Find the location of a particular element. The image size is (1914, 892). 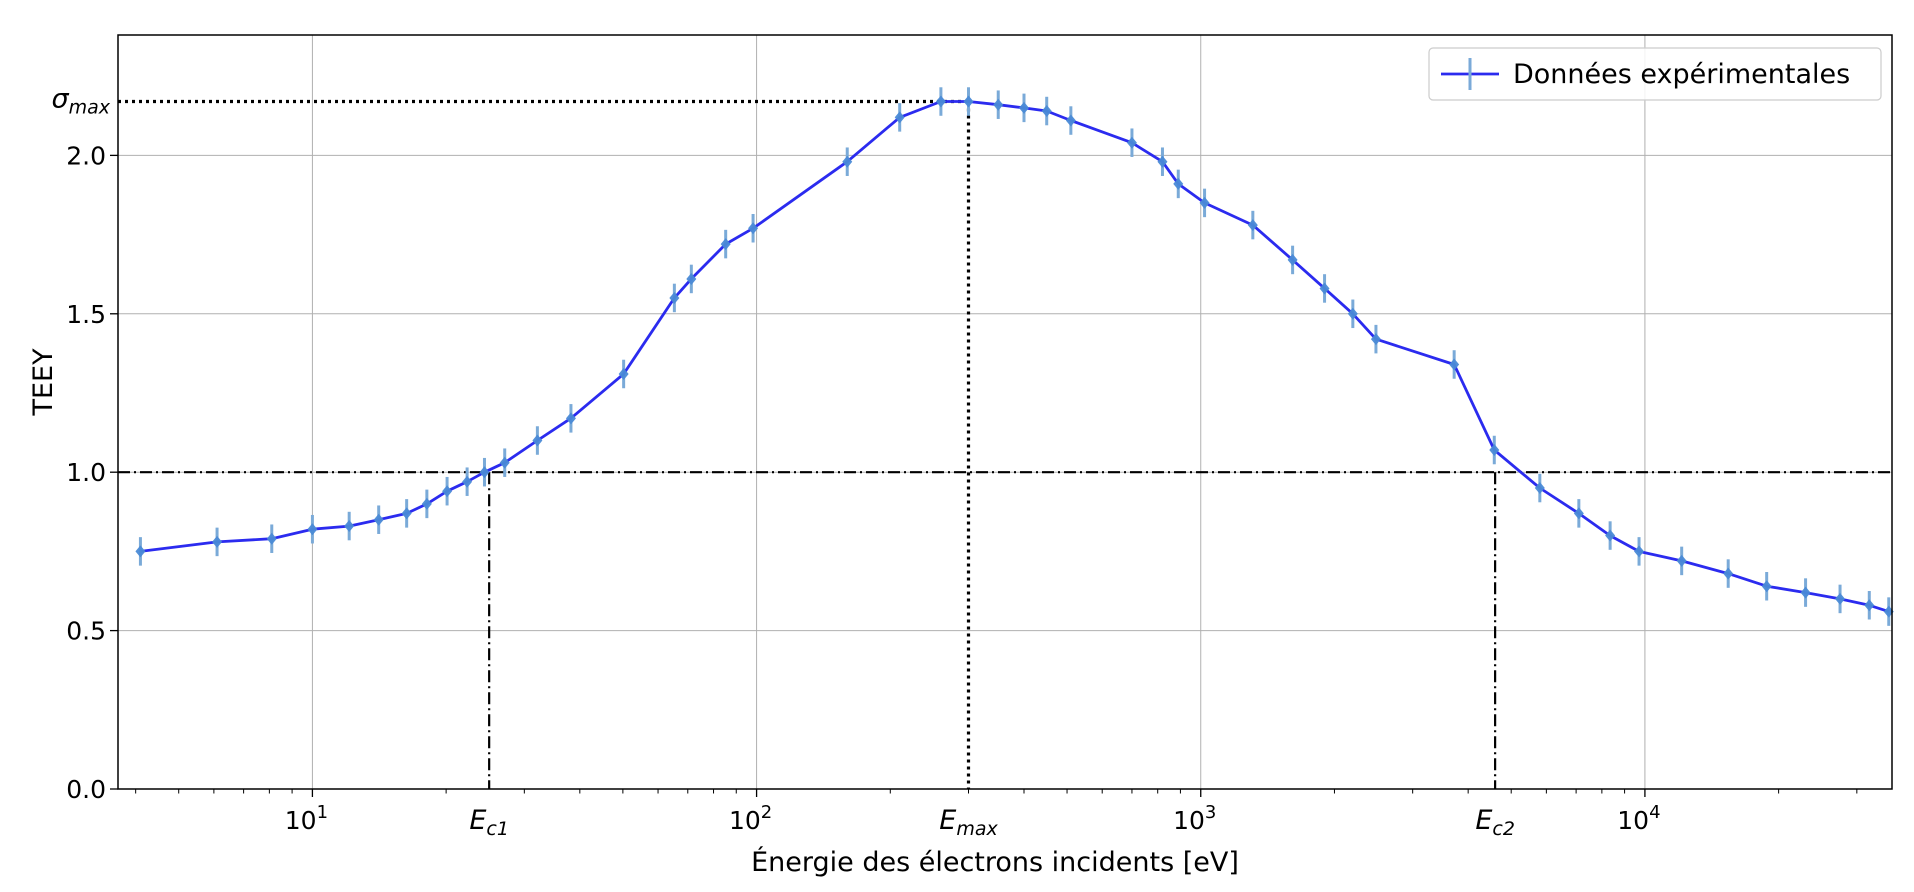

legend-label: Données expérimentales is located at coordinates (1681, 74).